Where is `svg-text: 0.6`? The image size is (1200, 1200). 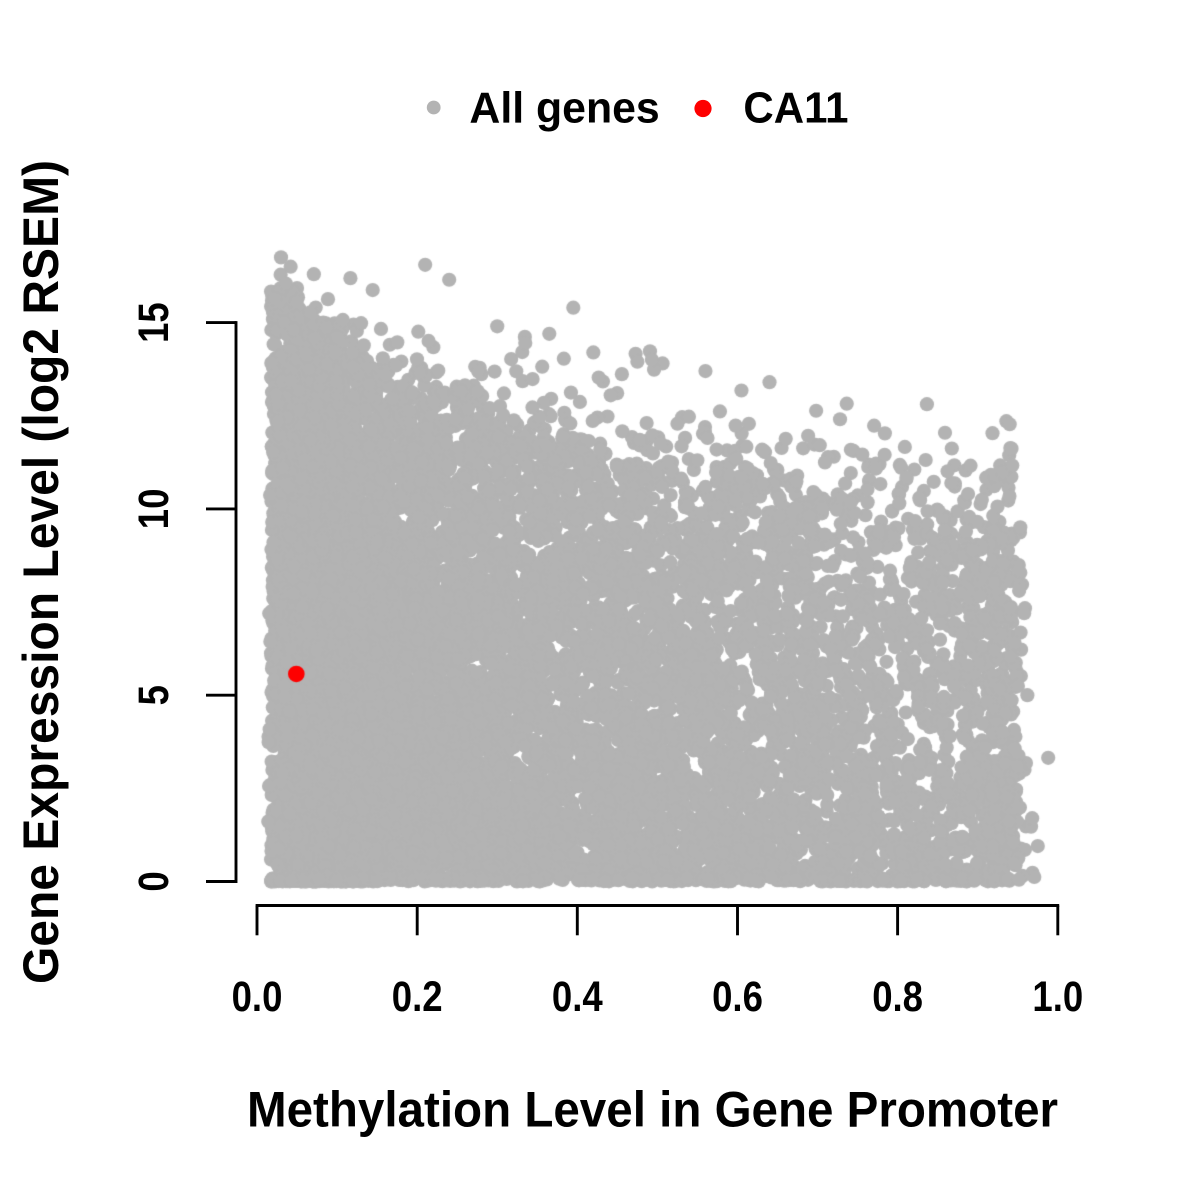 svg-text: 0.6 is located at coordinates (737, 996).